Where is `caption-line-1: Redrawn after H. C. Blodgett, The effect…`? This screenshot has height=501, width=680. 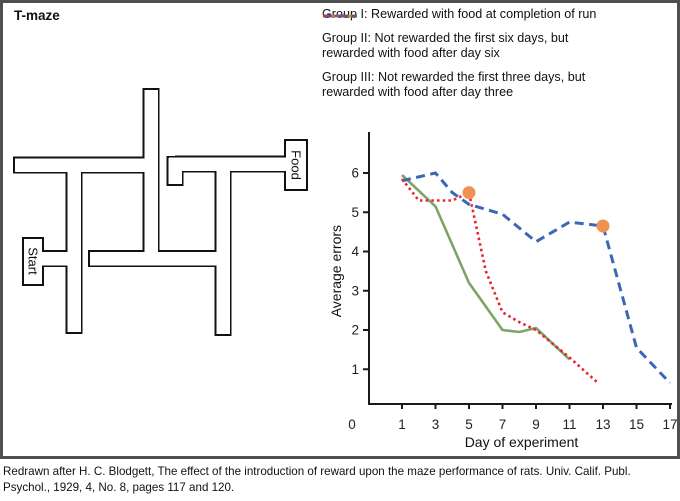 caption-line-1: Redrawn after H. C. Blodgett, The effect… is located at coordinates (317, 471).